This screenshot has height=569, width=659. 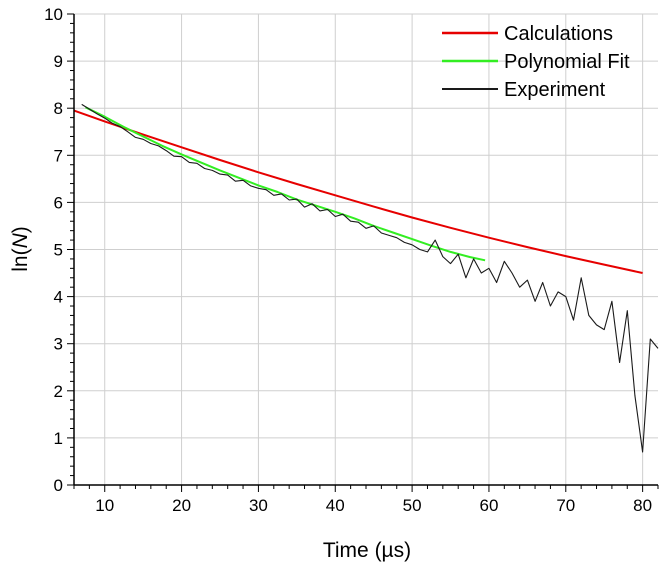 I want to click on y-tick-label: 6, so click(x=58, y=202).